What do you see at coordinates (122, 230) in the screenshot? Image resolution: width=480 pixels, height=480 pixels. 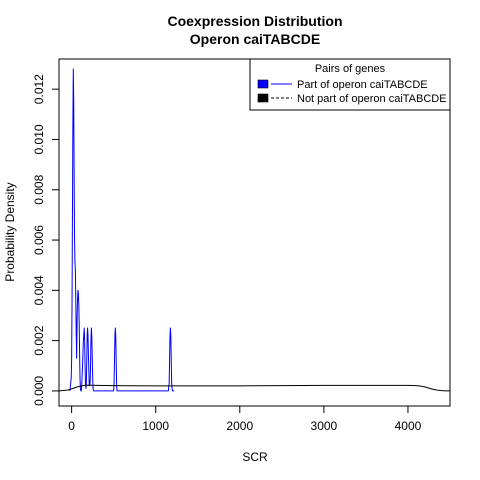 I see `series-line-part-of-operon` at bounding box center [122, 230].